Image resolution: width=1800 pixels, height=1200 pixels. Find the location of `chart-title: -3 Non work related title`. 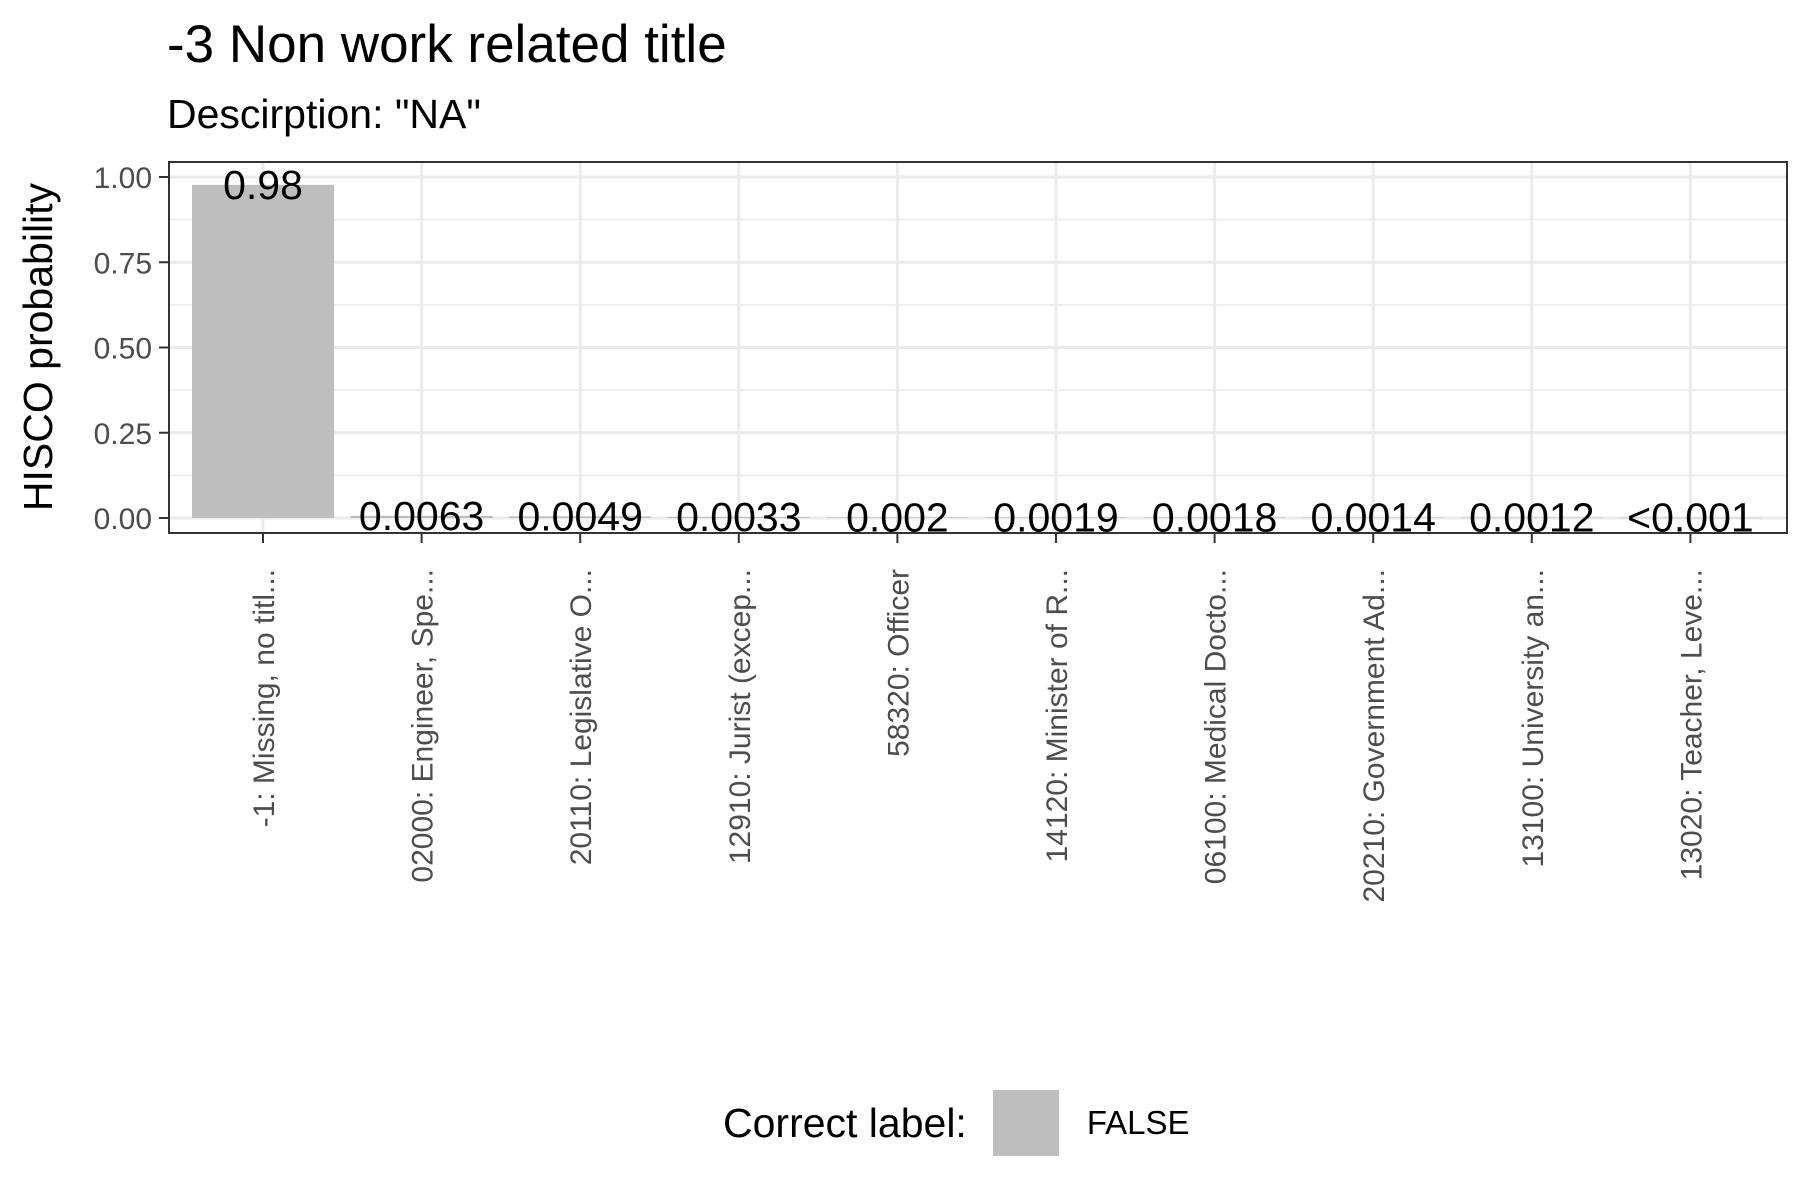

chart-title: -3 Non work related title is located at coordinates (447, 44).